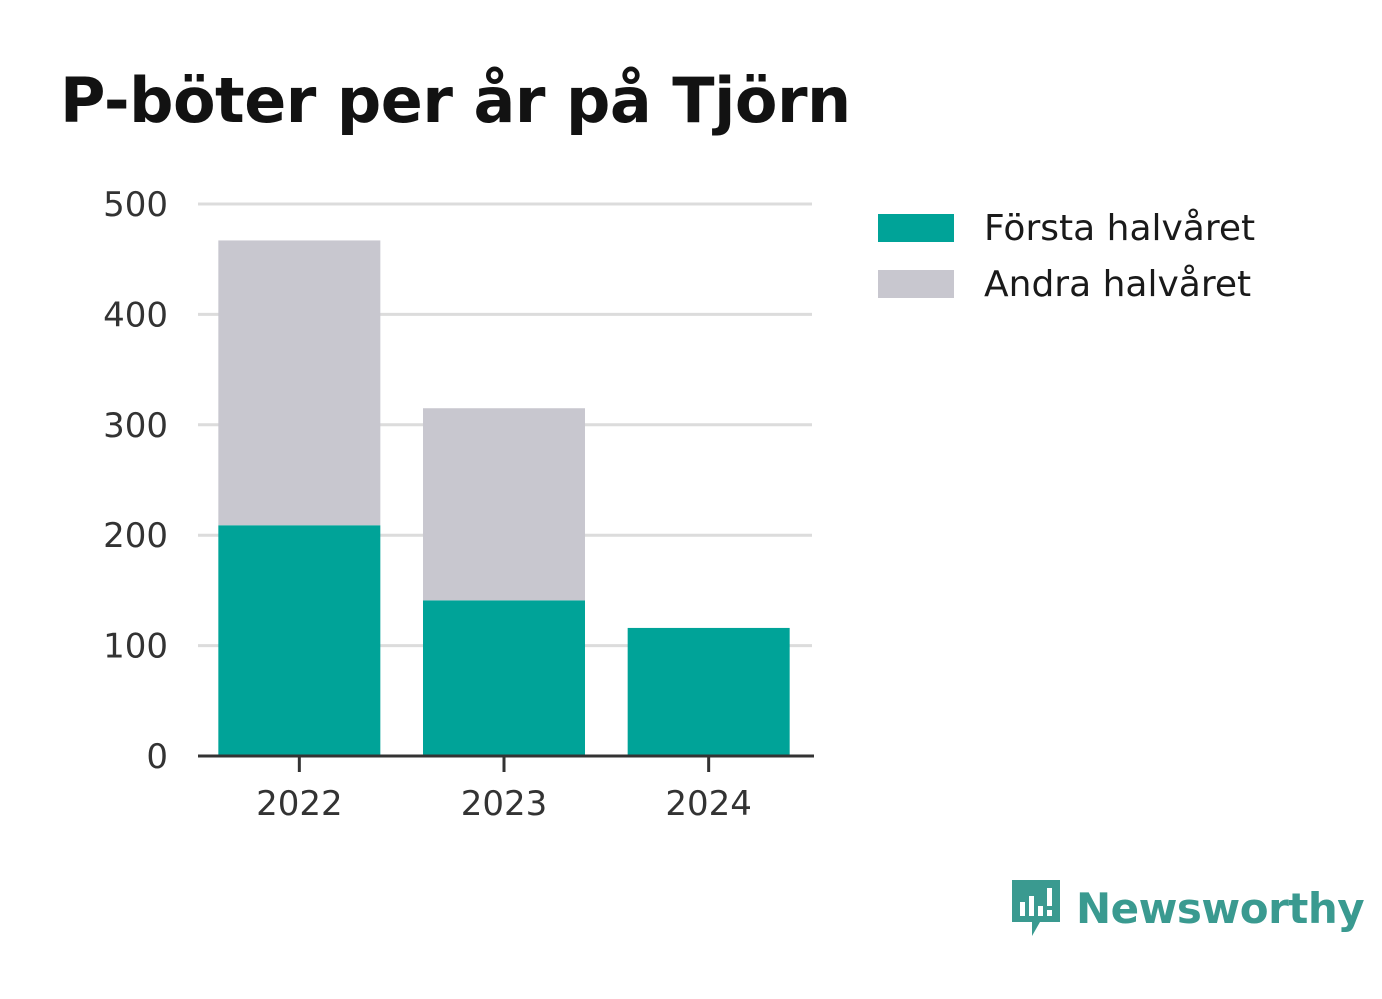 The width and height of the screenshot is (1382, 999). Describe the element at coordinates (1036, 908) in the screenshot. I see `newsworthy-logo-icon` at that location.